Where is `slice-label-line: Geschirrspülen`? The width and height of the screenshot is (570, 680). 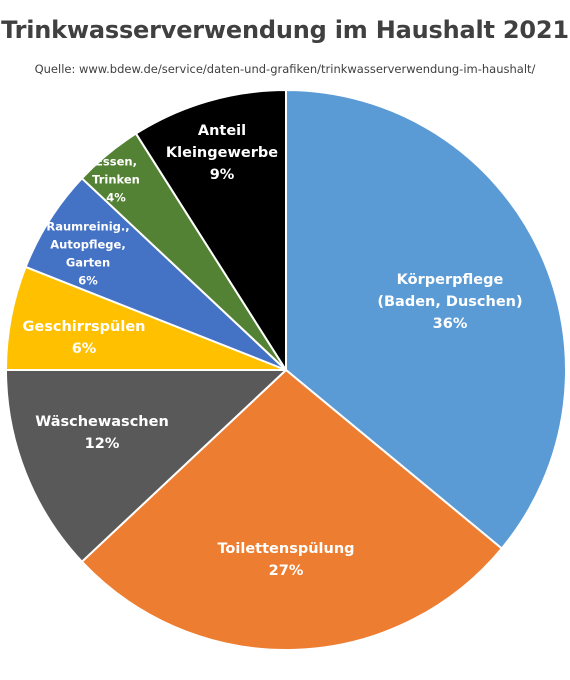
slice-label-line: Geschirrspülen is located at coordinates (83, 327).